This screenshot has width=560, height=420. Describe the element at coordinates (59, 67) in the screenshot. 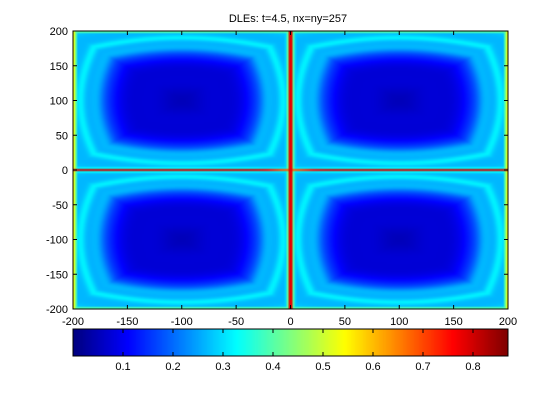

I see `y-tick-label: 150` at that location.